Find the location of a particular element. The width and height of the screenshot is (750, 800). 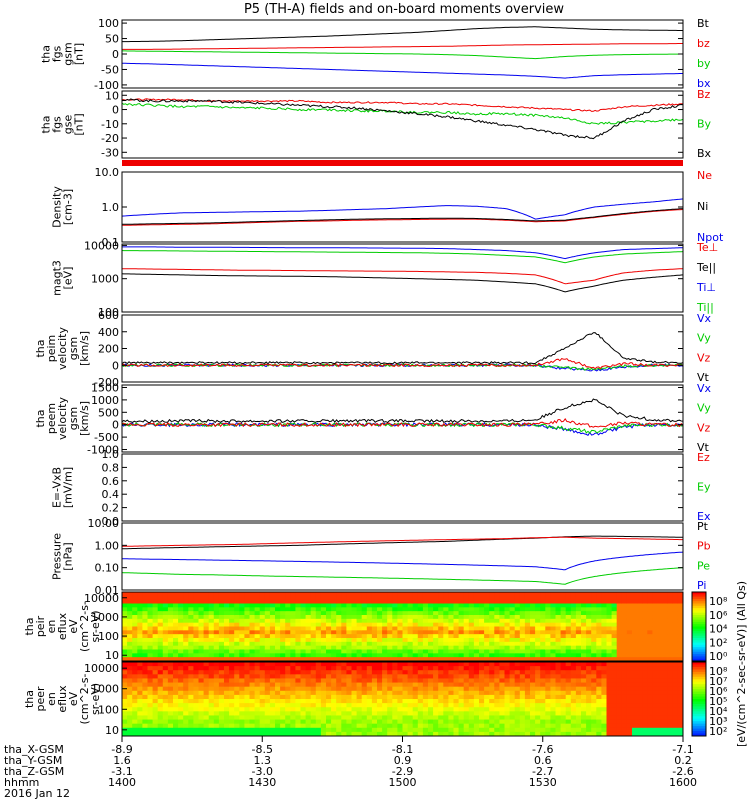

panel-frame is located at coordinates (402, 348).